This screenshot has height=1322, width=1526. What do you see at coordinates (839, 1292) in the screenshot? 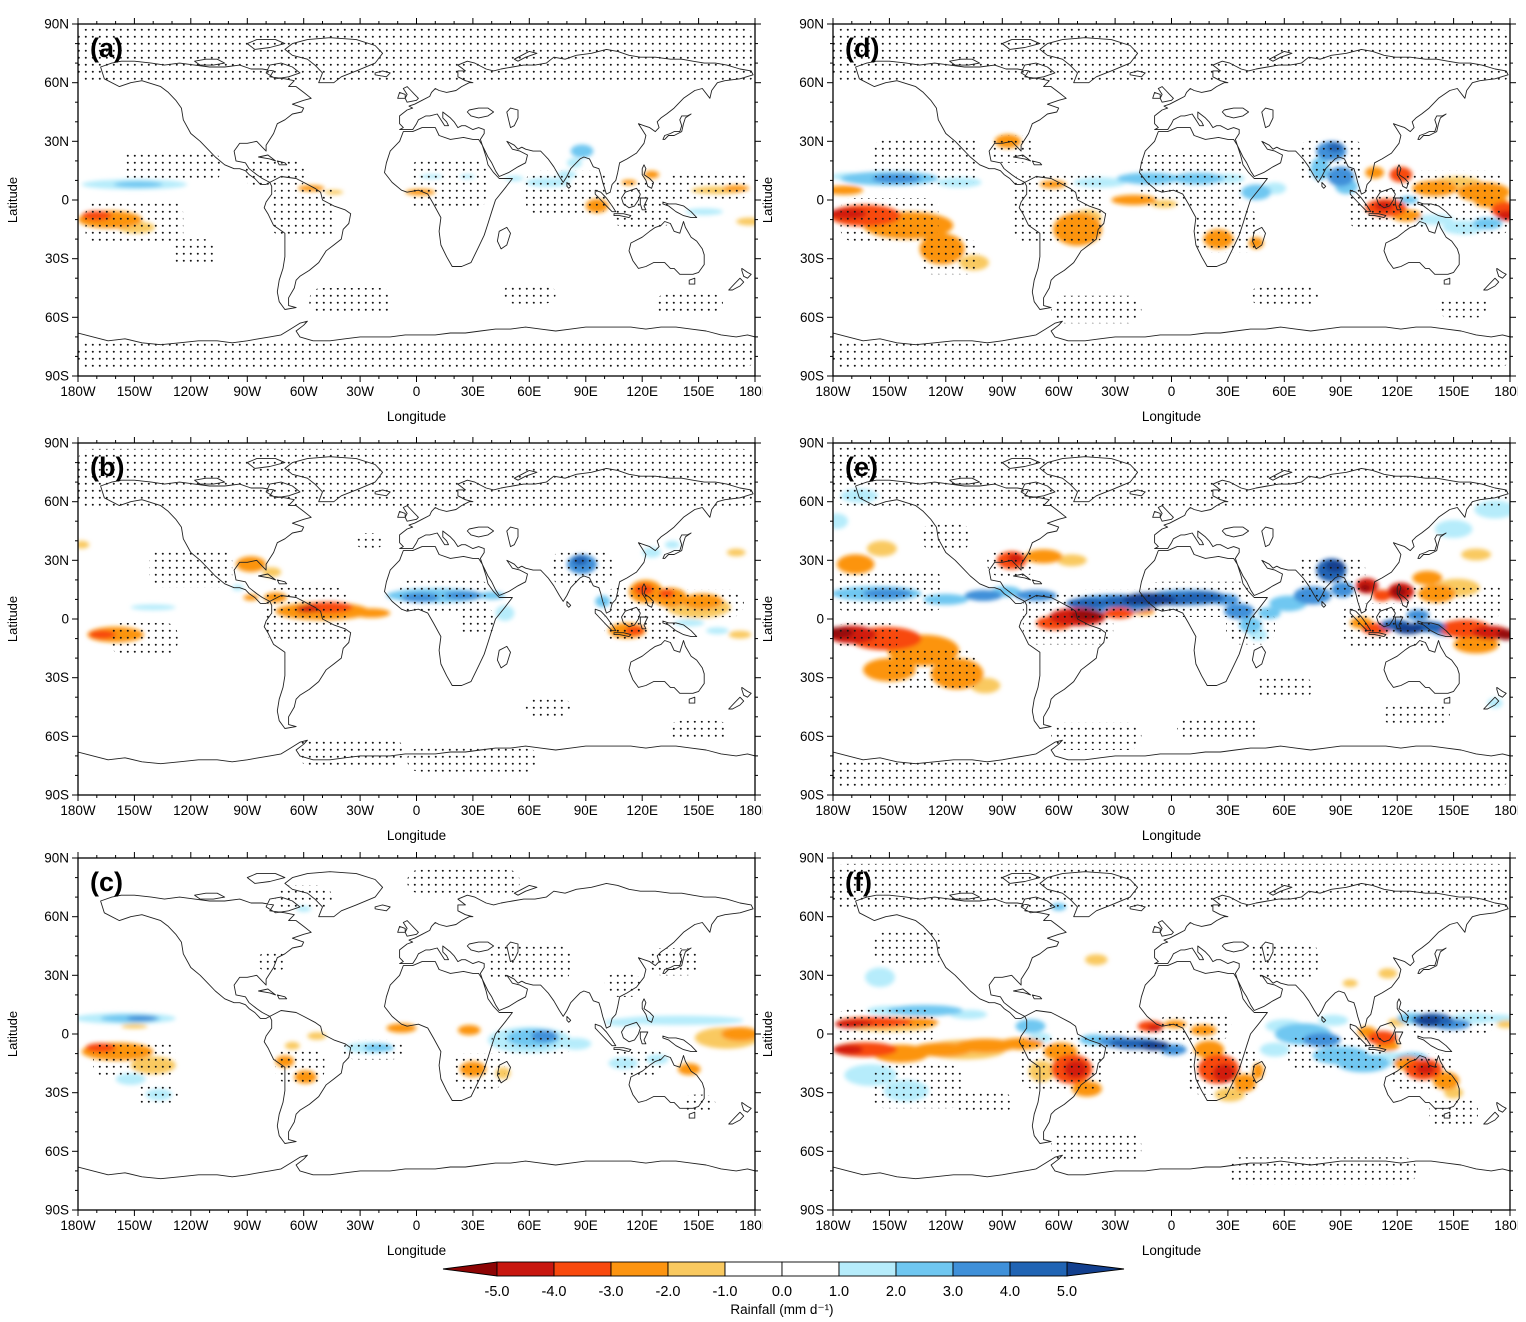
I see `colorbar-tick-label: 1.0` at bounding box center [839, 1292].